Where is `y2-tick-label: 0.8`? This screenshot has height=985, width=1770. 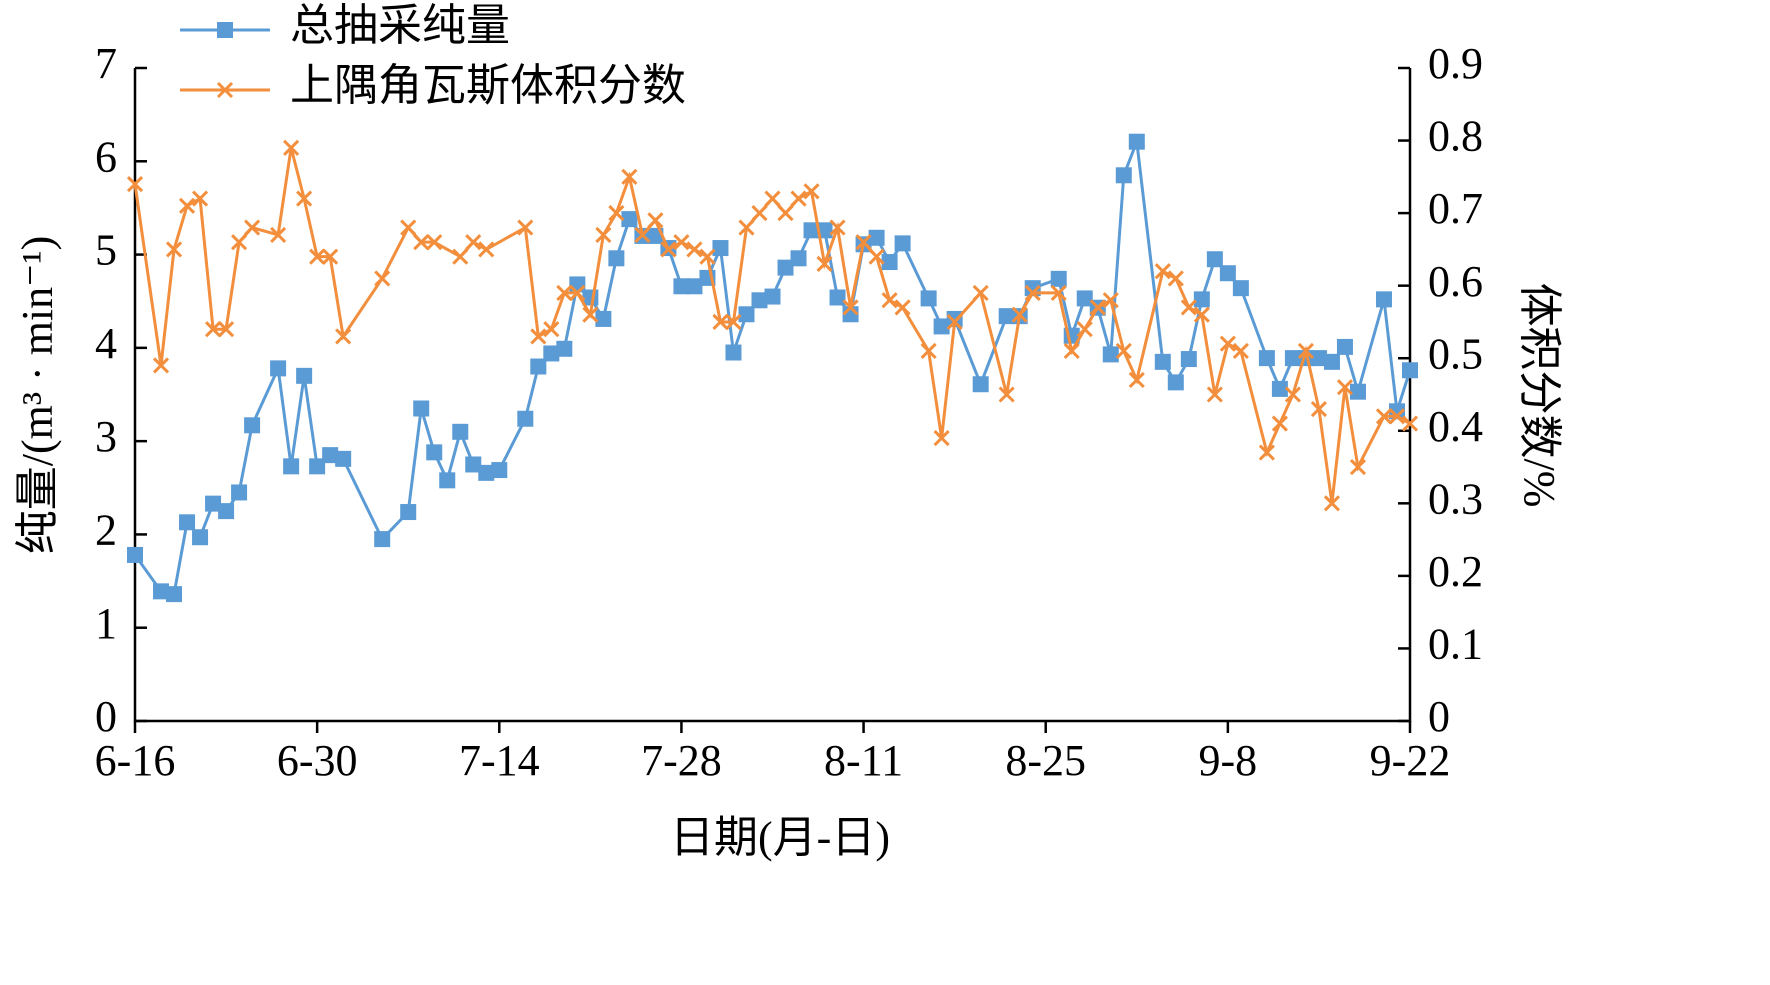
y2-tick-label: 0.8 is located at coordinates (1455, 136).